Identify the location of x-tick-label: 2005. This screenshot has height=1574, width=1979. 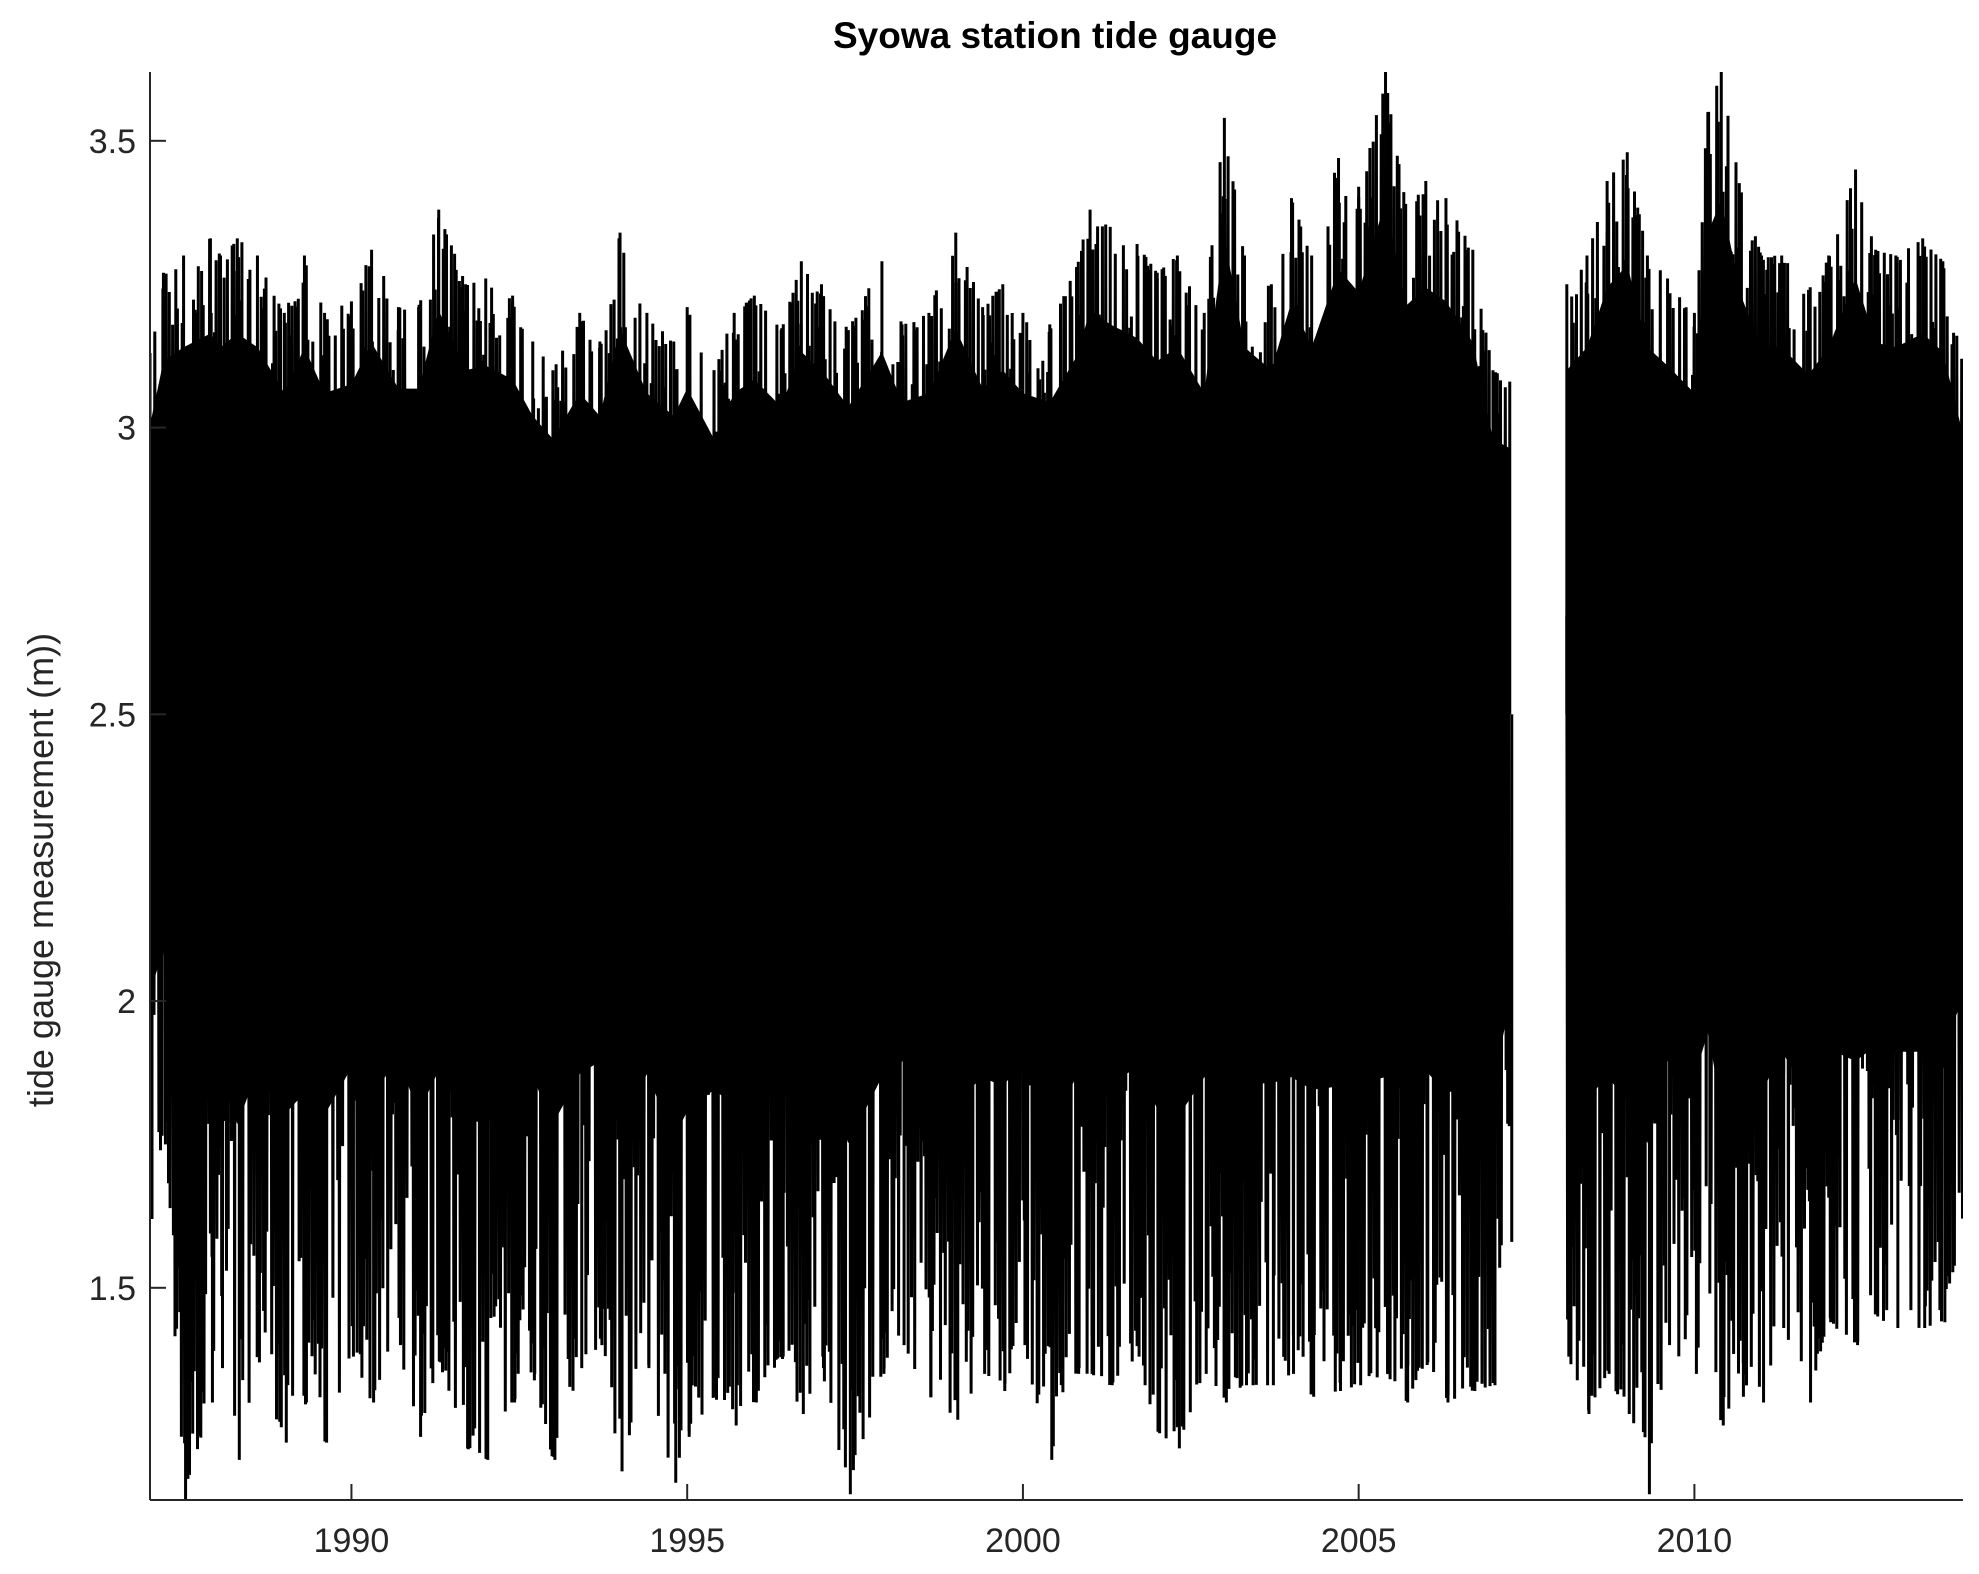
(1359, 1541).